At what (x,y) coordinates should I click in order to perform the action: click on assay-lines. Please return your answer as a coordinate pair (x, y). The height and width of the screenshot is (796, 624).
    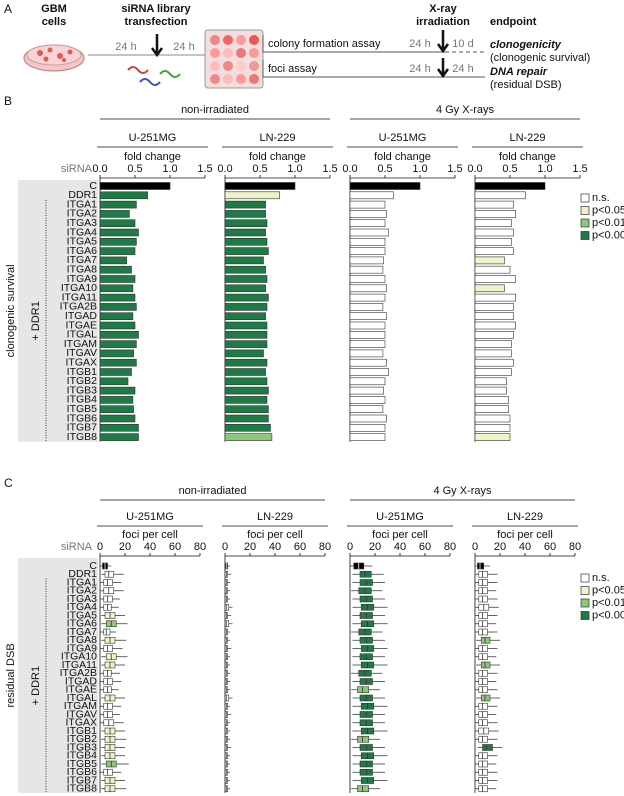
    Looking at the image, I should click on (373, 56).